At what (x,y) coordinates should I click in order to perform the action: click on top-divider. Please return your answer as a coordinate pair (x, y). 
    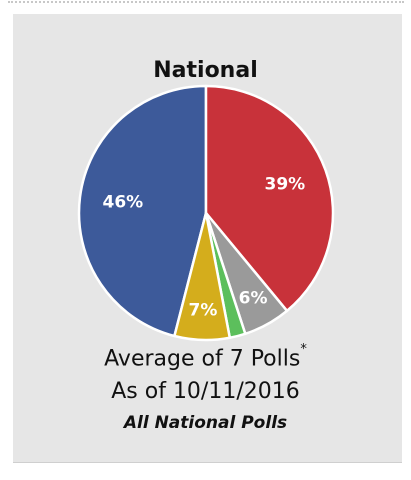
    Looking at the image, I should click on (206, 2).